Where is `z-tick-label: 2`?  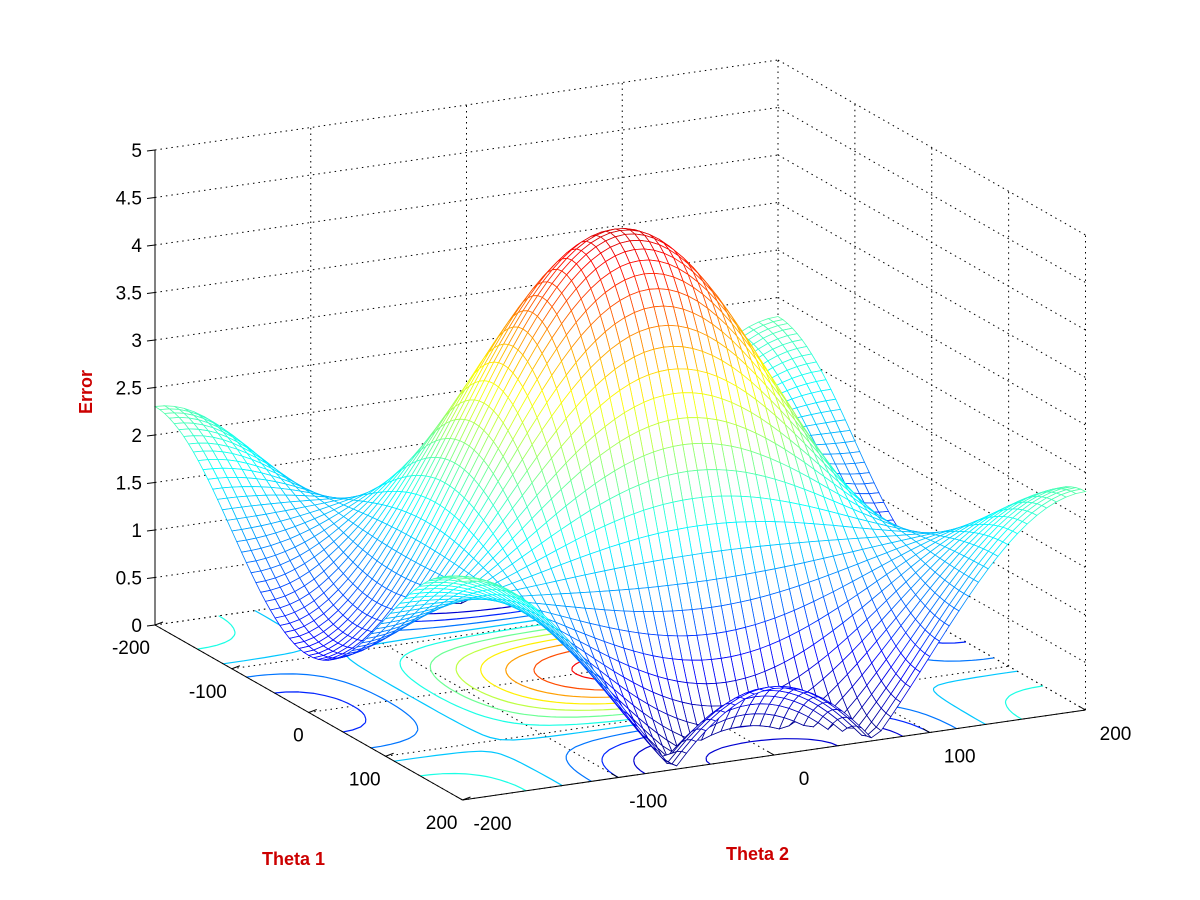 z-tick-label: 2 is located at coordinates (136, 436).